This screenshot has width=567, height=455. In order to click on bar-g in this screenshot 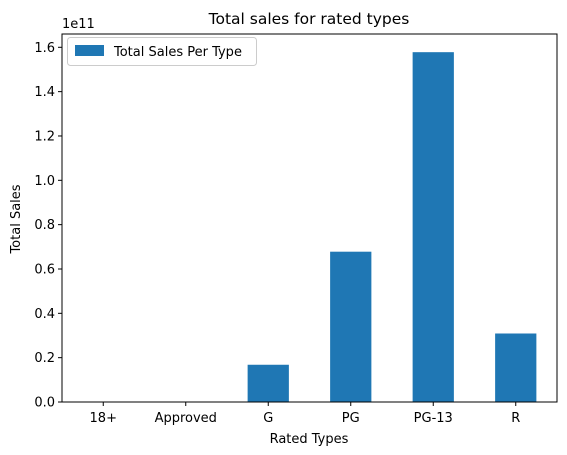, I will do `click(268, 383)`.